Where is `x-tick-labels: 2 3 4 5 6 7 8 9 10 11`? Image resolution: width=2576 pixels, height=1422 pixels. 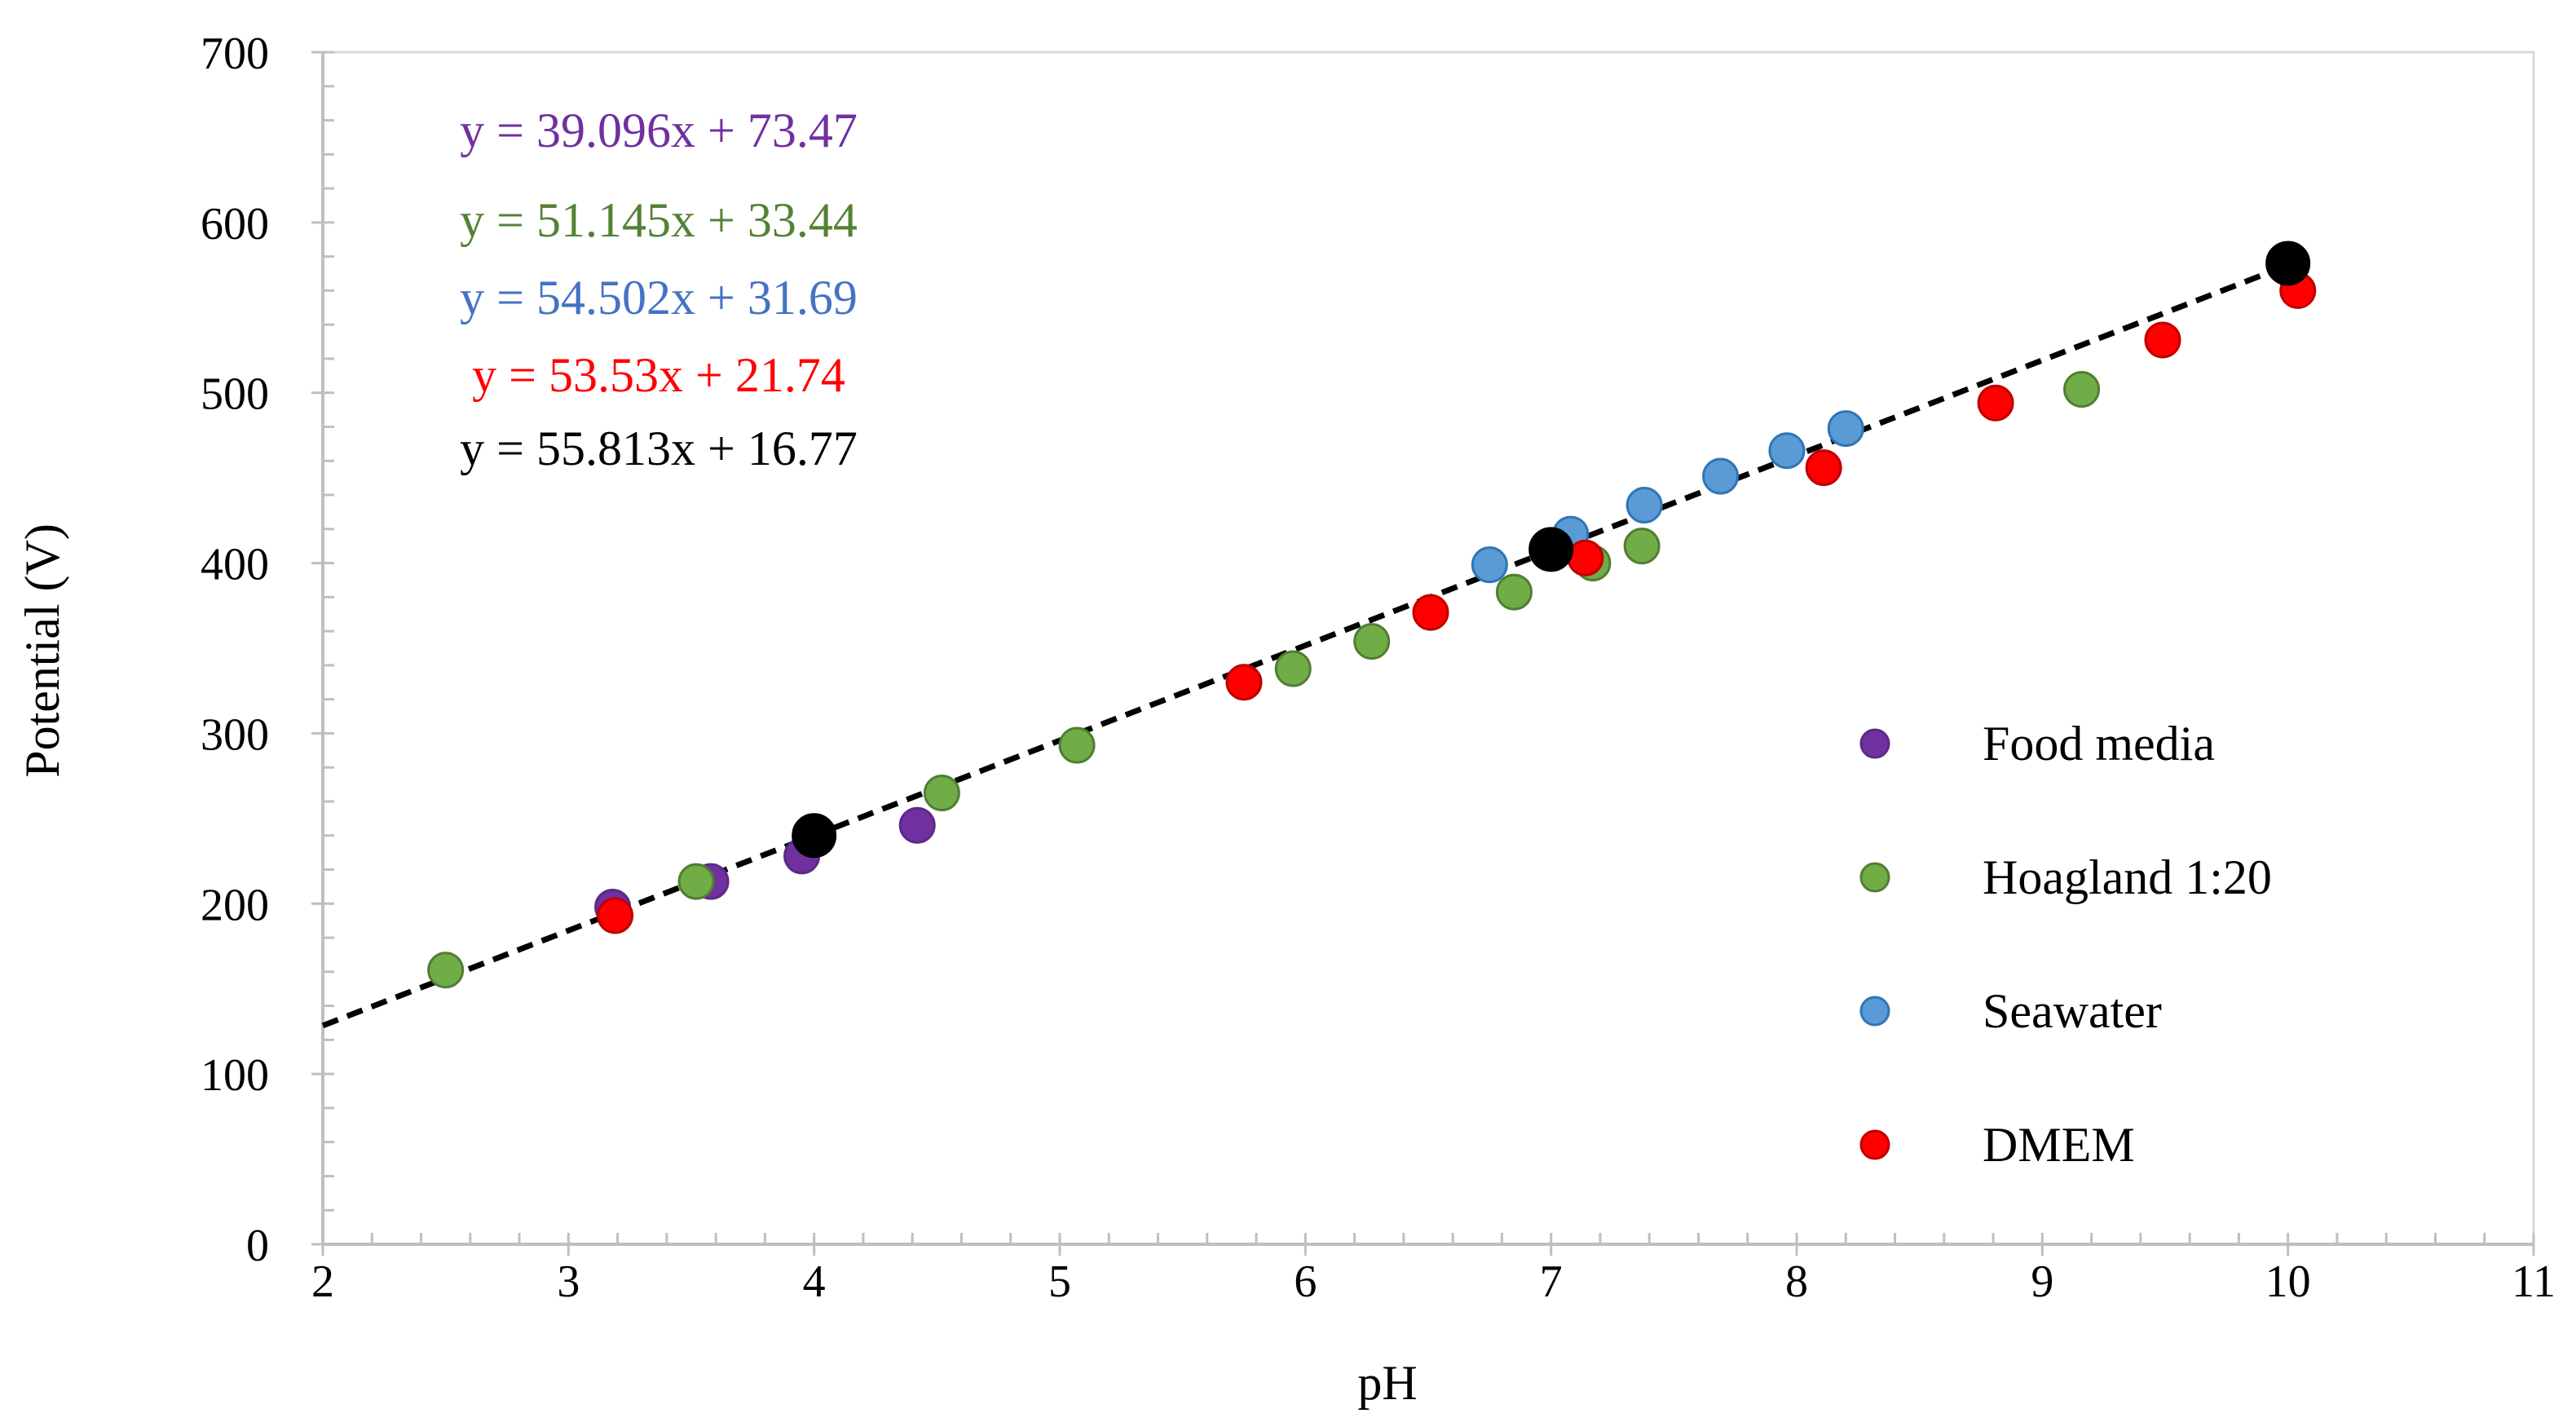
x-tick-labels: 2 3 4 5 6 7 8 9 10 11 is located at coordinates (1433, 1275).